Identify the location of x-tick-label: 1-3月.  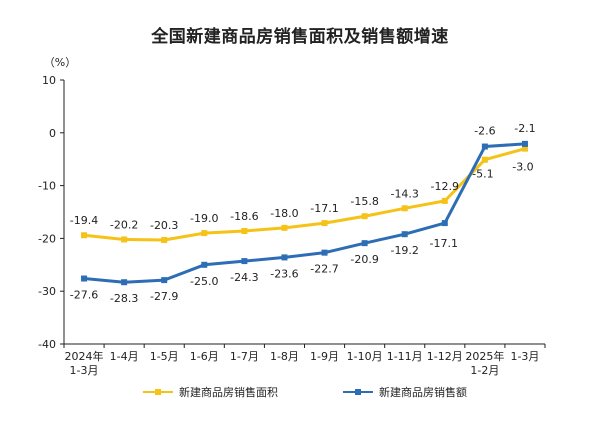
(524, 356).